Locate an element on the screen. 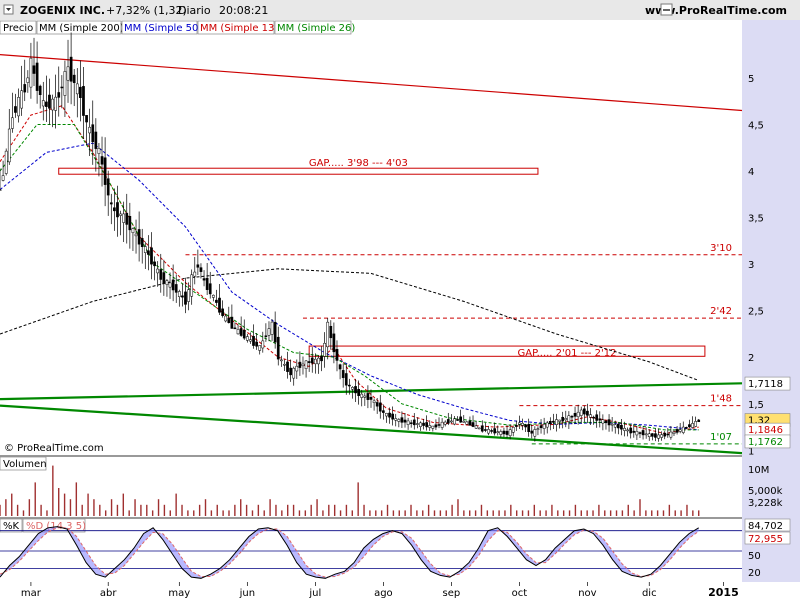  header-menu-icon is located at coordinates (8, 9).